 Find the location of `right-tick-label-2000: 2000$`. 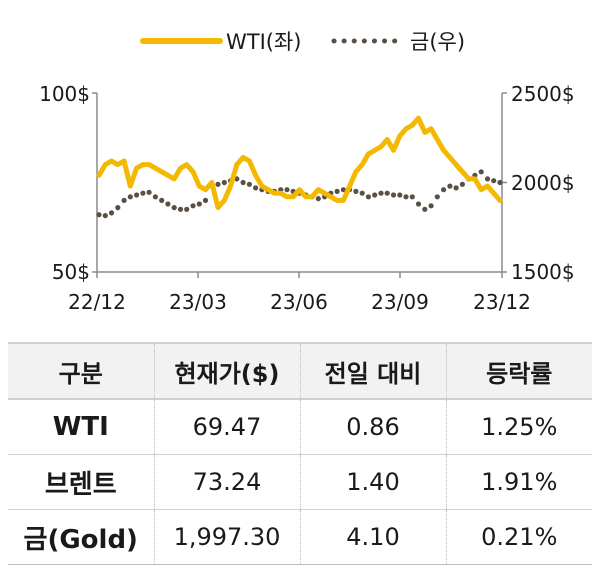

right-tick-label-2000: 2000$ is located at coordinates (543, 183).